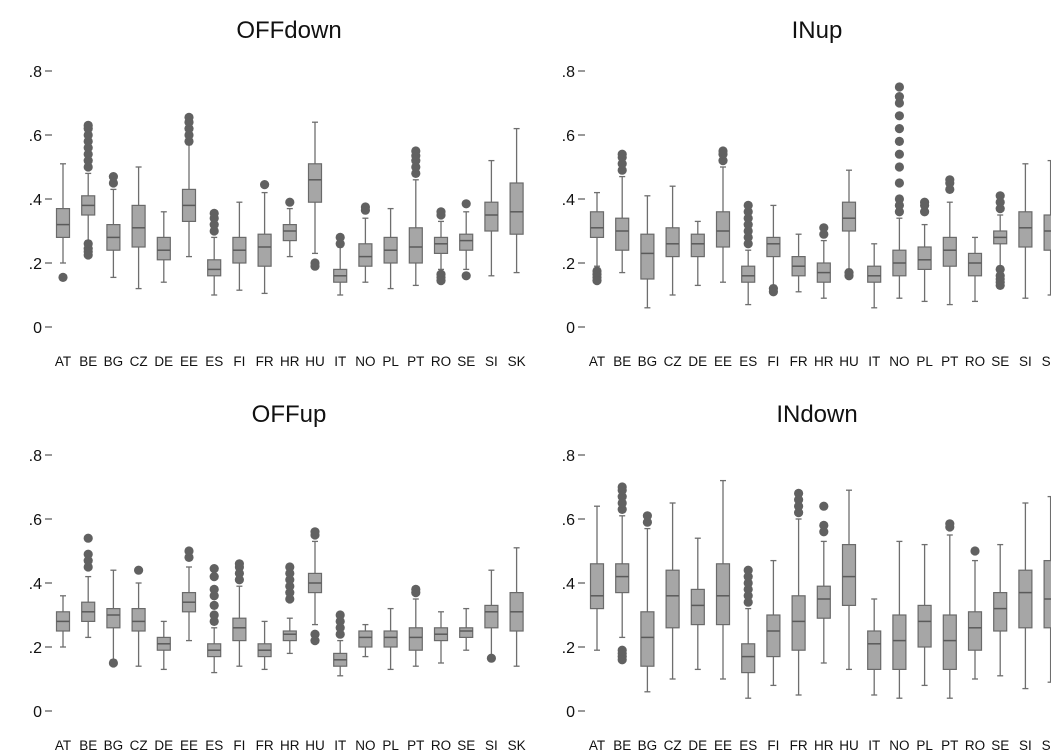  What do you see at coordinates (823, 261) in the screenshot?
I see `box-hr` at bounding box center [823, 261].